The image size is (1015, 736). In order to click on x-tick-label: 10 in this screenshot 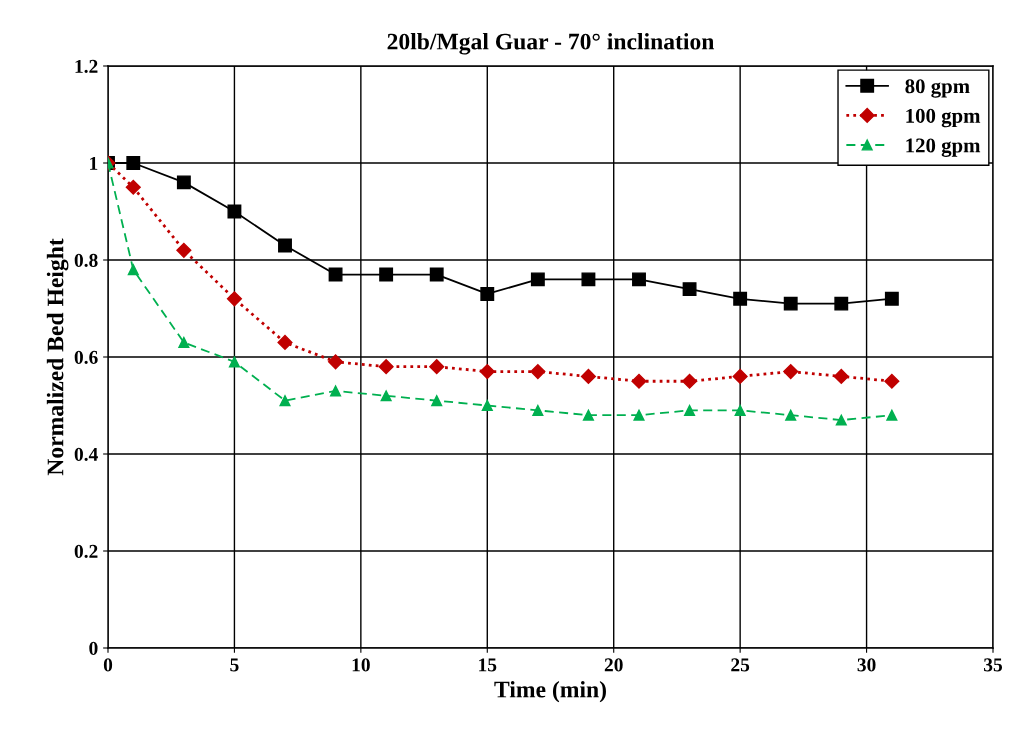, I will do `click(361, 665)`.